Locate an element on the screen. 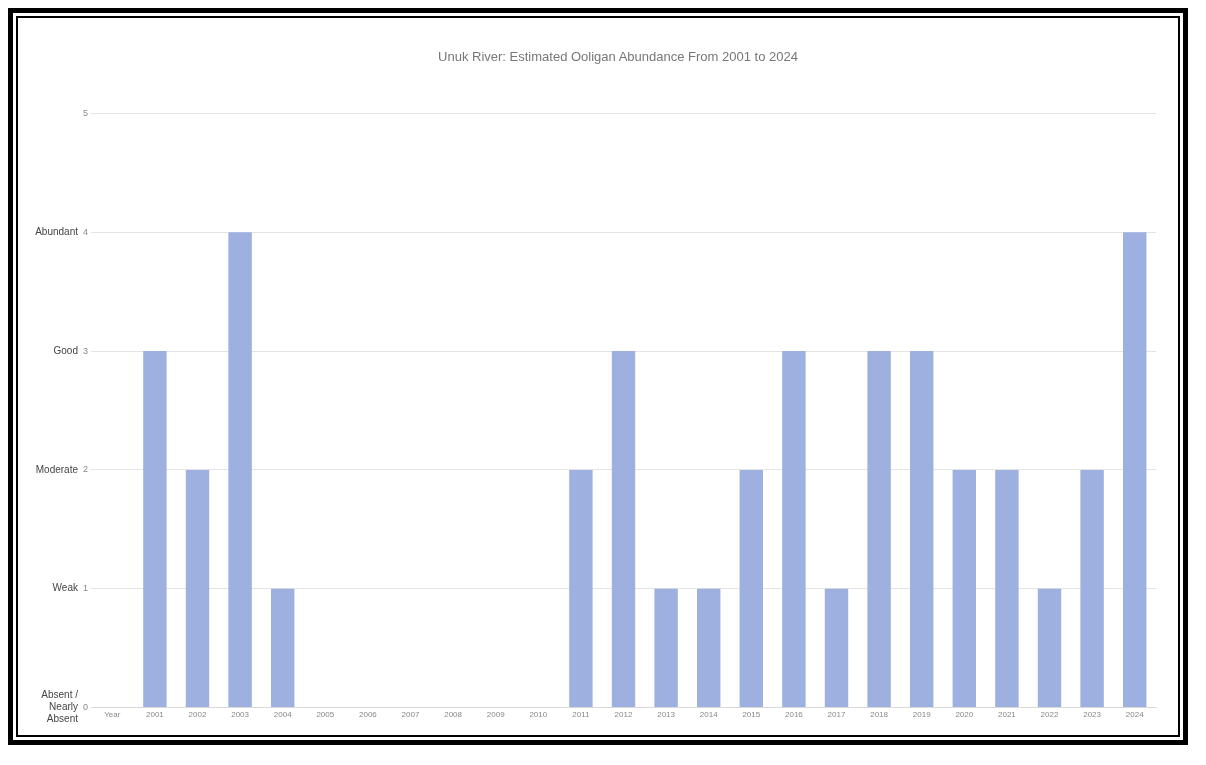  x-tick-label: 2024 is located at coordinates (1135, 715).